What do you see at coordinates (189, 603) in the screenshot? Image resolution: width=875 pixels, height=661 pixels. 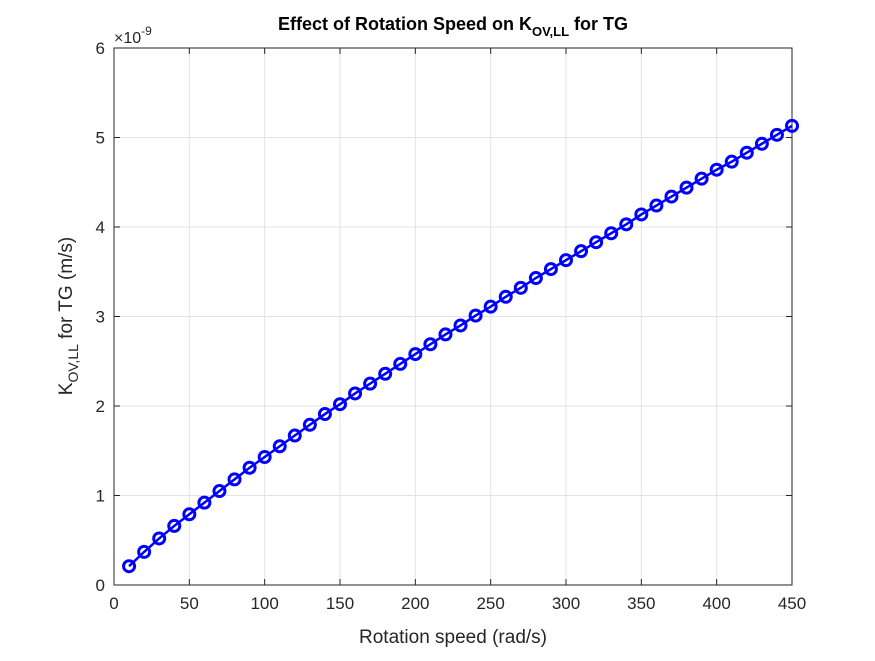 I see `x-tick-label: 50` at bounding box center [189, 603].